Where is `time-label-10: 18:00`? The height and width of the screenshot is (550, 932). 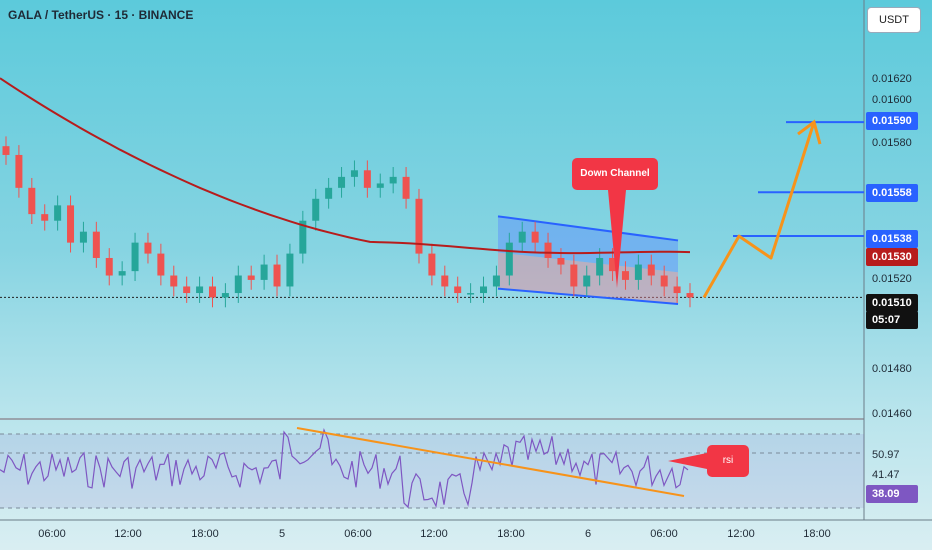
time-label-10: 18:00 is located at coordinates (817, 534).